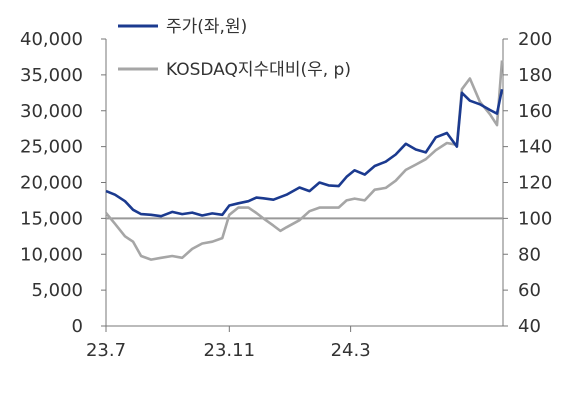 This screenshot has height=401, width=572. What do you see at coordinates (51, 39) in the screenshot?
I see `y-left-tick-label: 40,000` at bounding box center [51, 39].